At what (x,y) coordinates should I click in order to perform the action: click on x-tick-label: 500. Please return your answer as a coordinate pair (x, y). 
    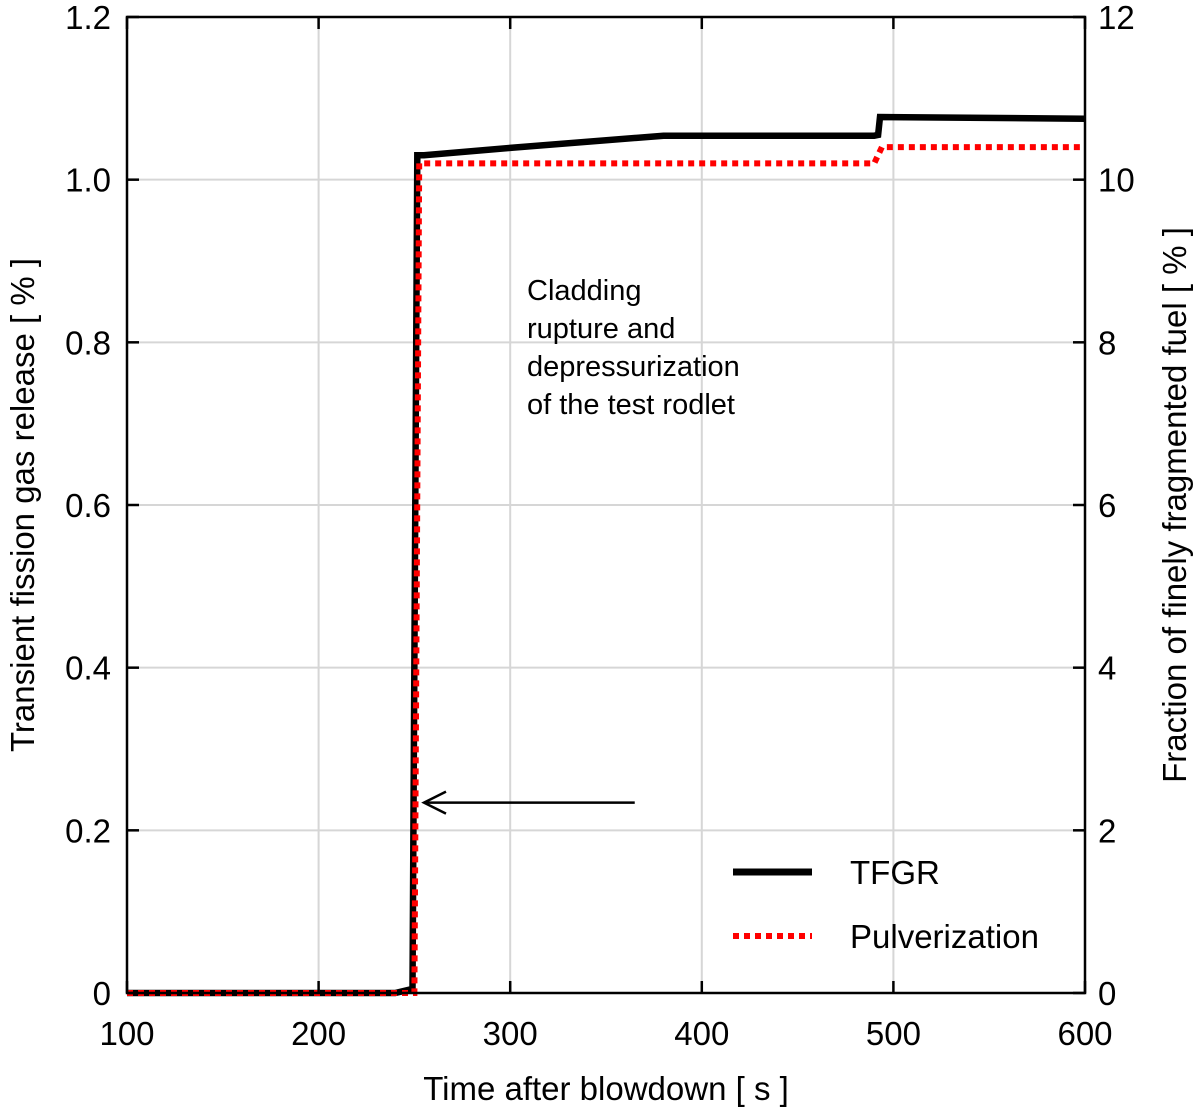
    Looking at the image, I should click on (893, 1033).